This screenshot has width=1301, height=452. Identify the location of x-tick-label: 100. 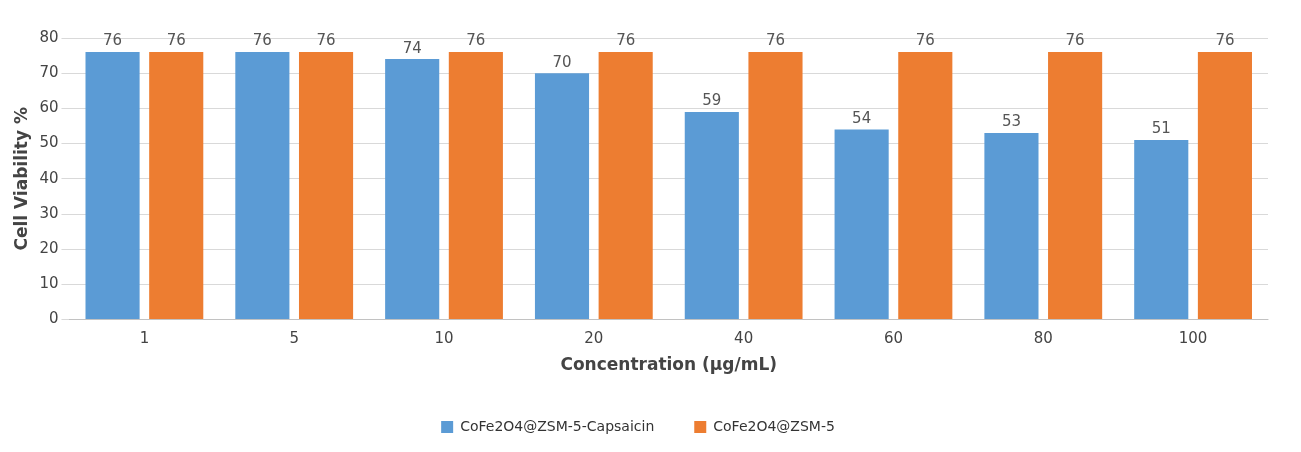
(1193, 338).